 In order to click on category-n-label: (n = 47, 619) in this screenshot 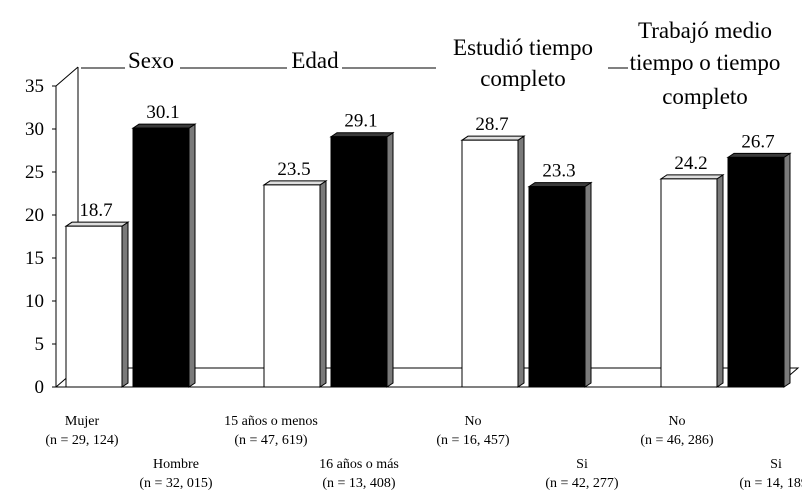, I will do `click(271, 440)`.